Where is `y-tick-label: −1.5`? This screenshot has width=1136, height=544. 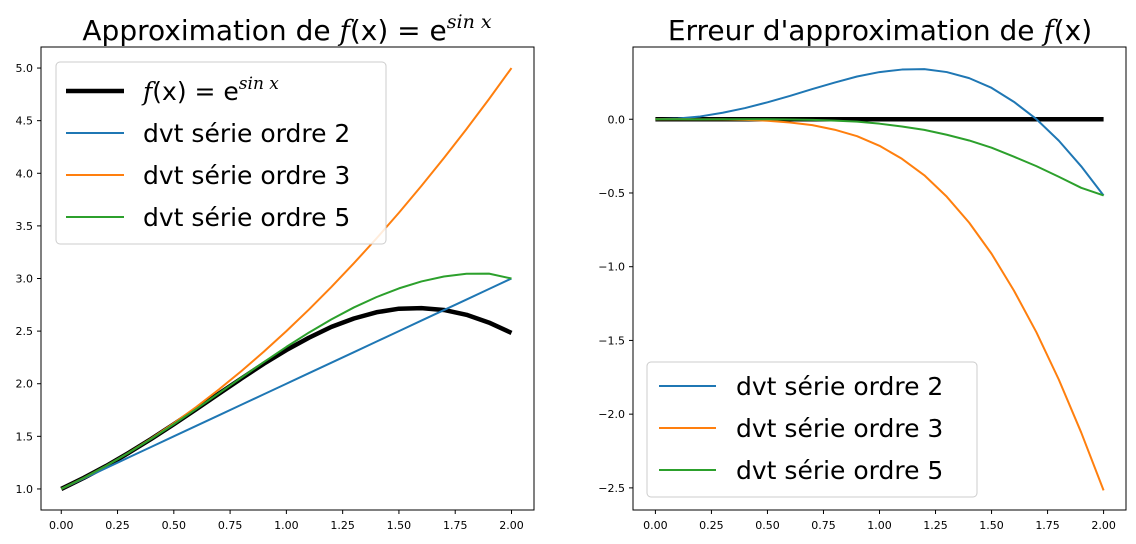
y-tick-label: −1.5 is located at coordinates (611, 340).